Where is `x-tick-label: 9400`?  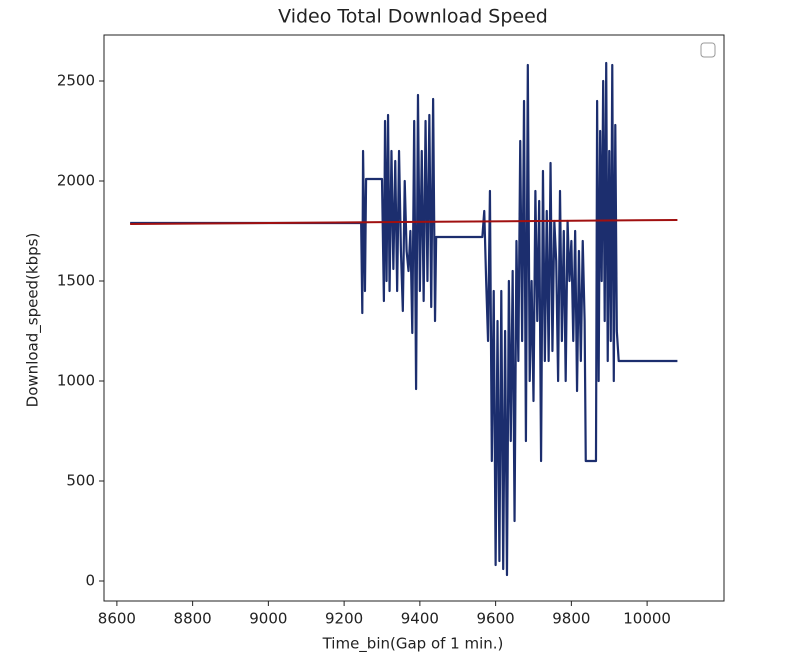
x-tick-label: 9400 is located at coordinates (420, 619).